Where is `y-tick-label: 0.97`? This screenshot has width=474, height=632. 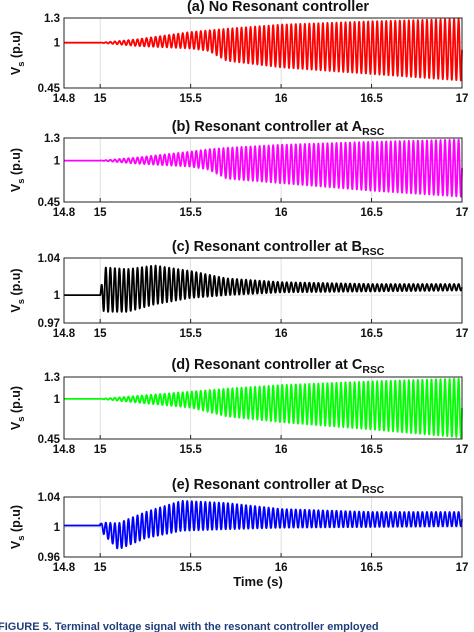
y-tick-label: 0.97 is located at coordinates (49, 324).